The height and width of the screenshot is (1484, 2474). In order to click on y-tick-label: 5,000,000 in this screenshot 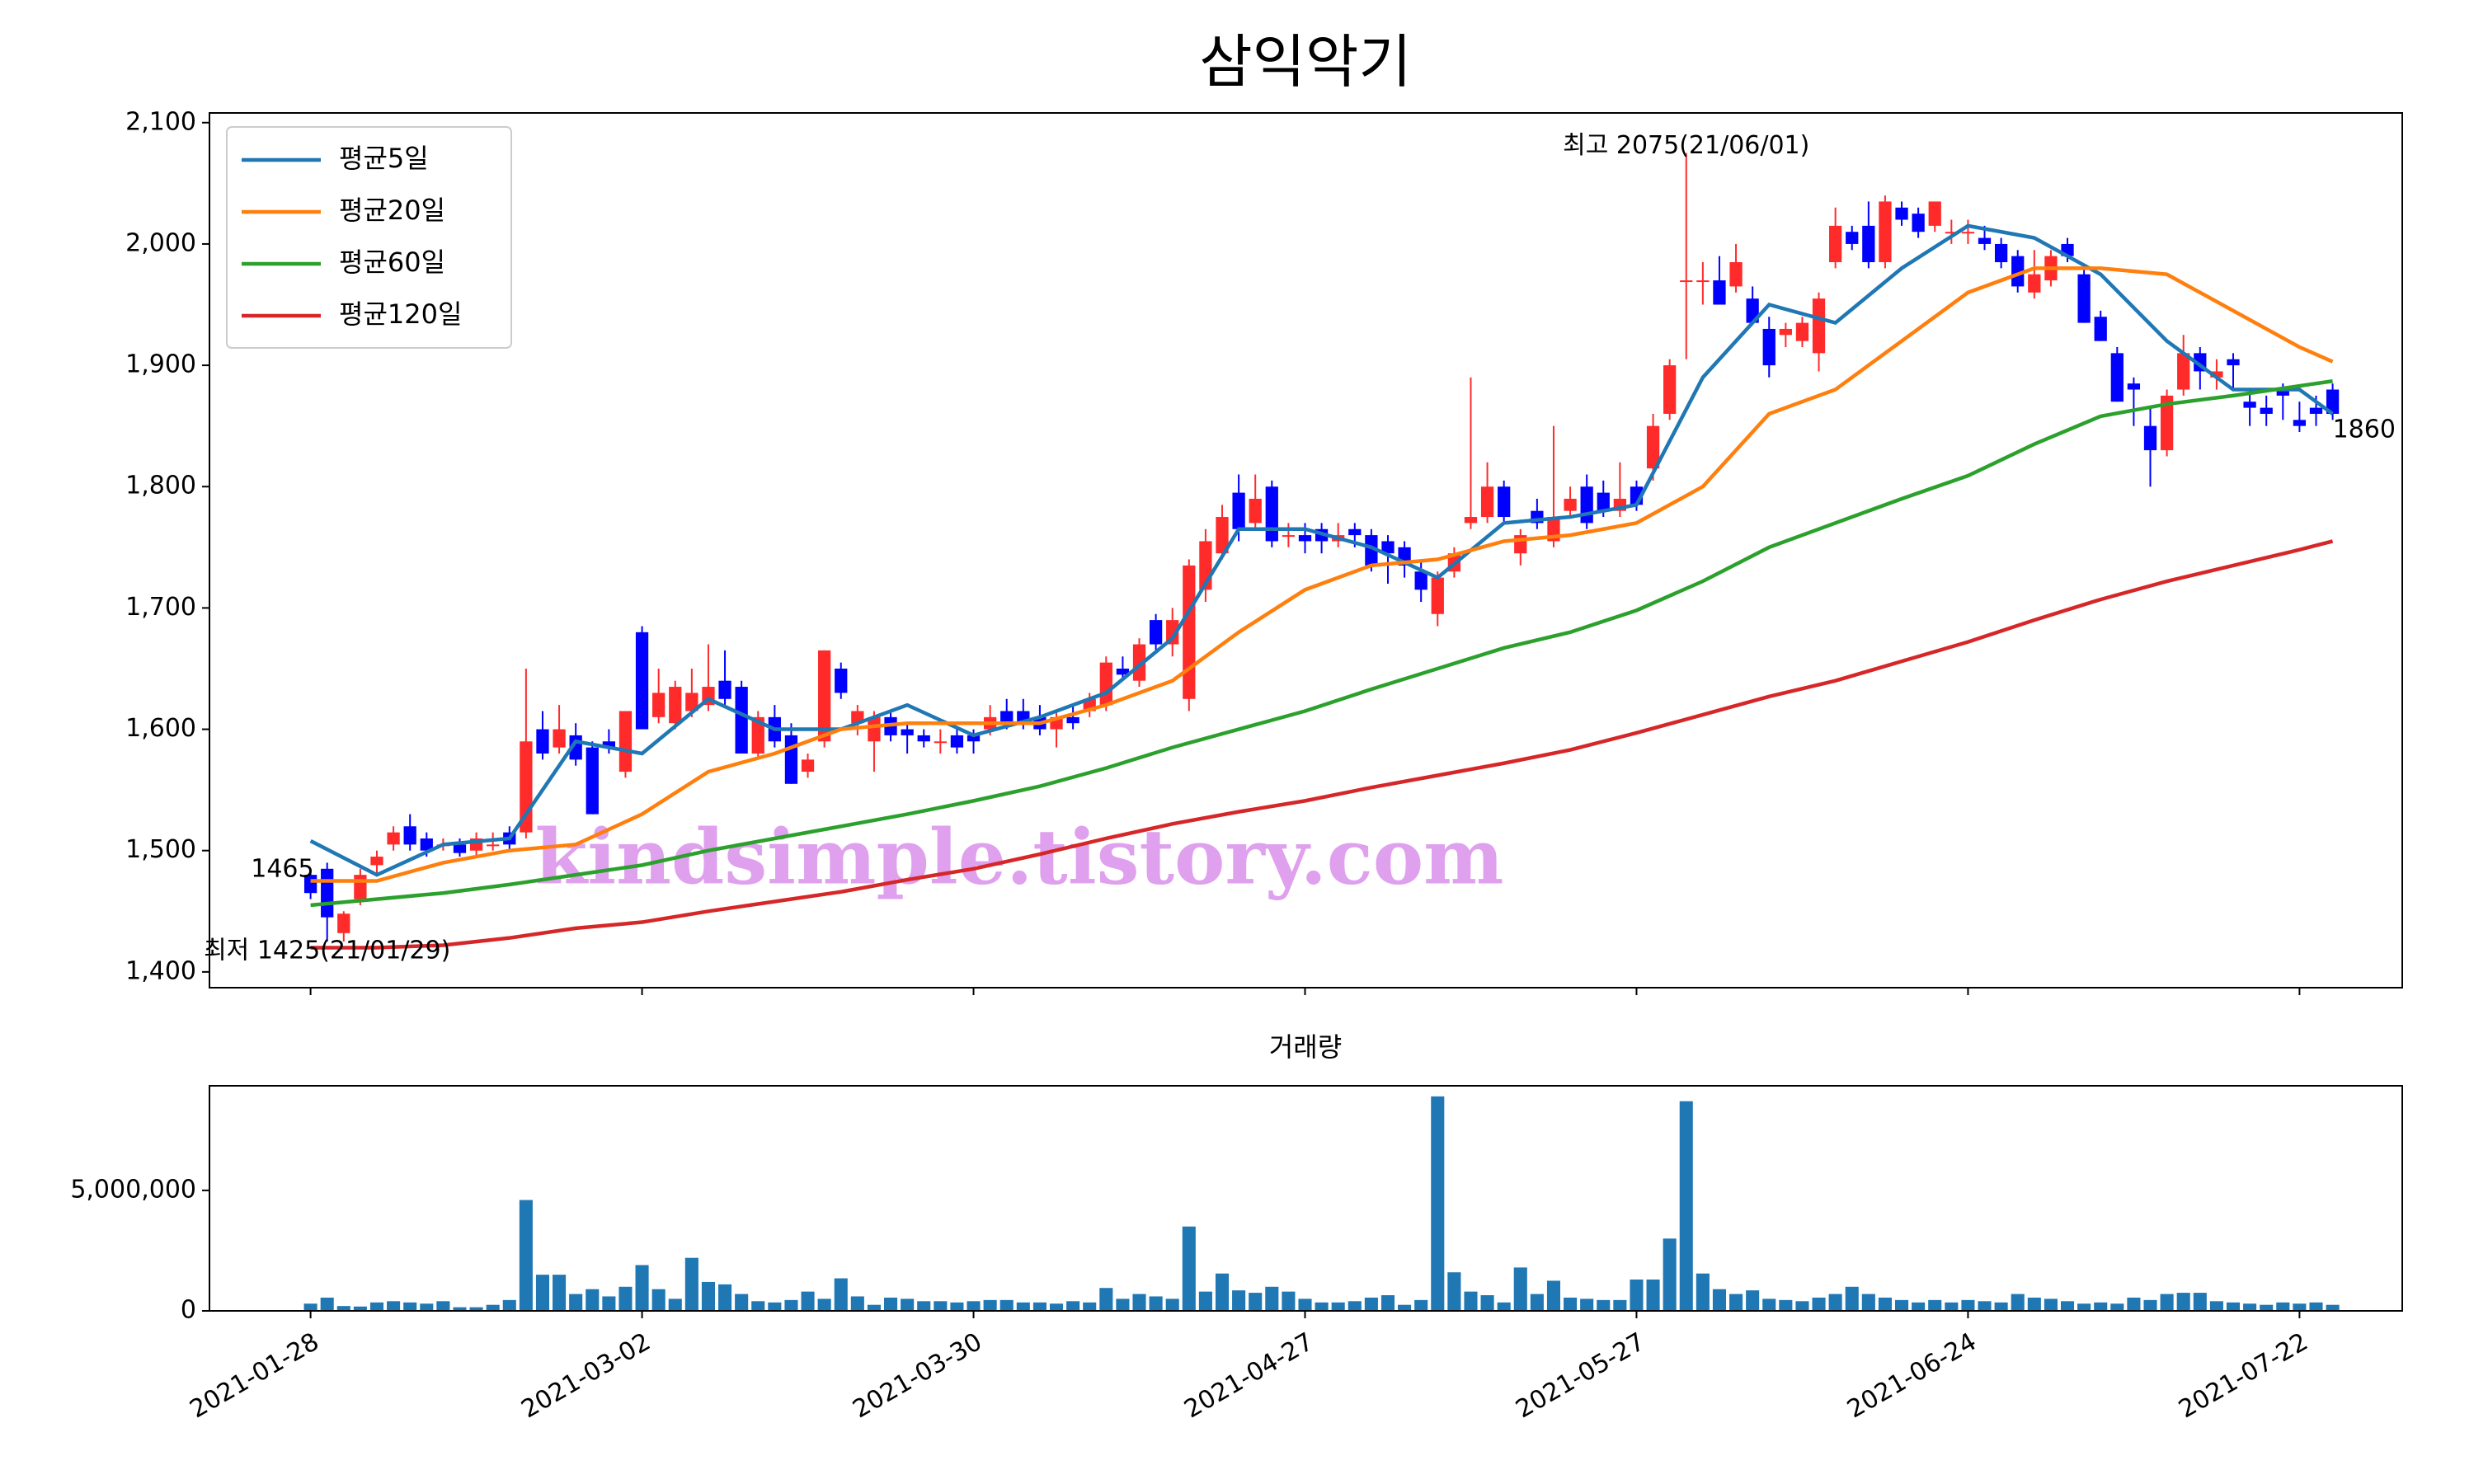, I will do `click(133, 1189)`.